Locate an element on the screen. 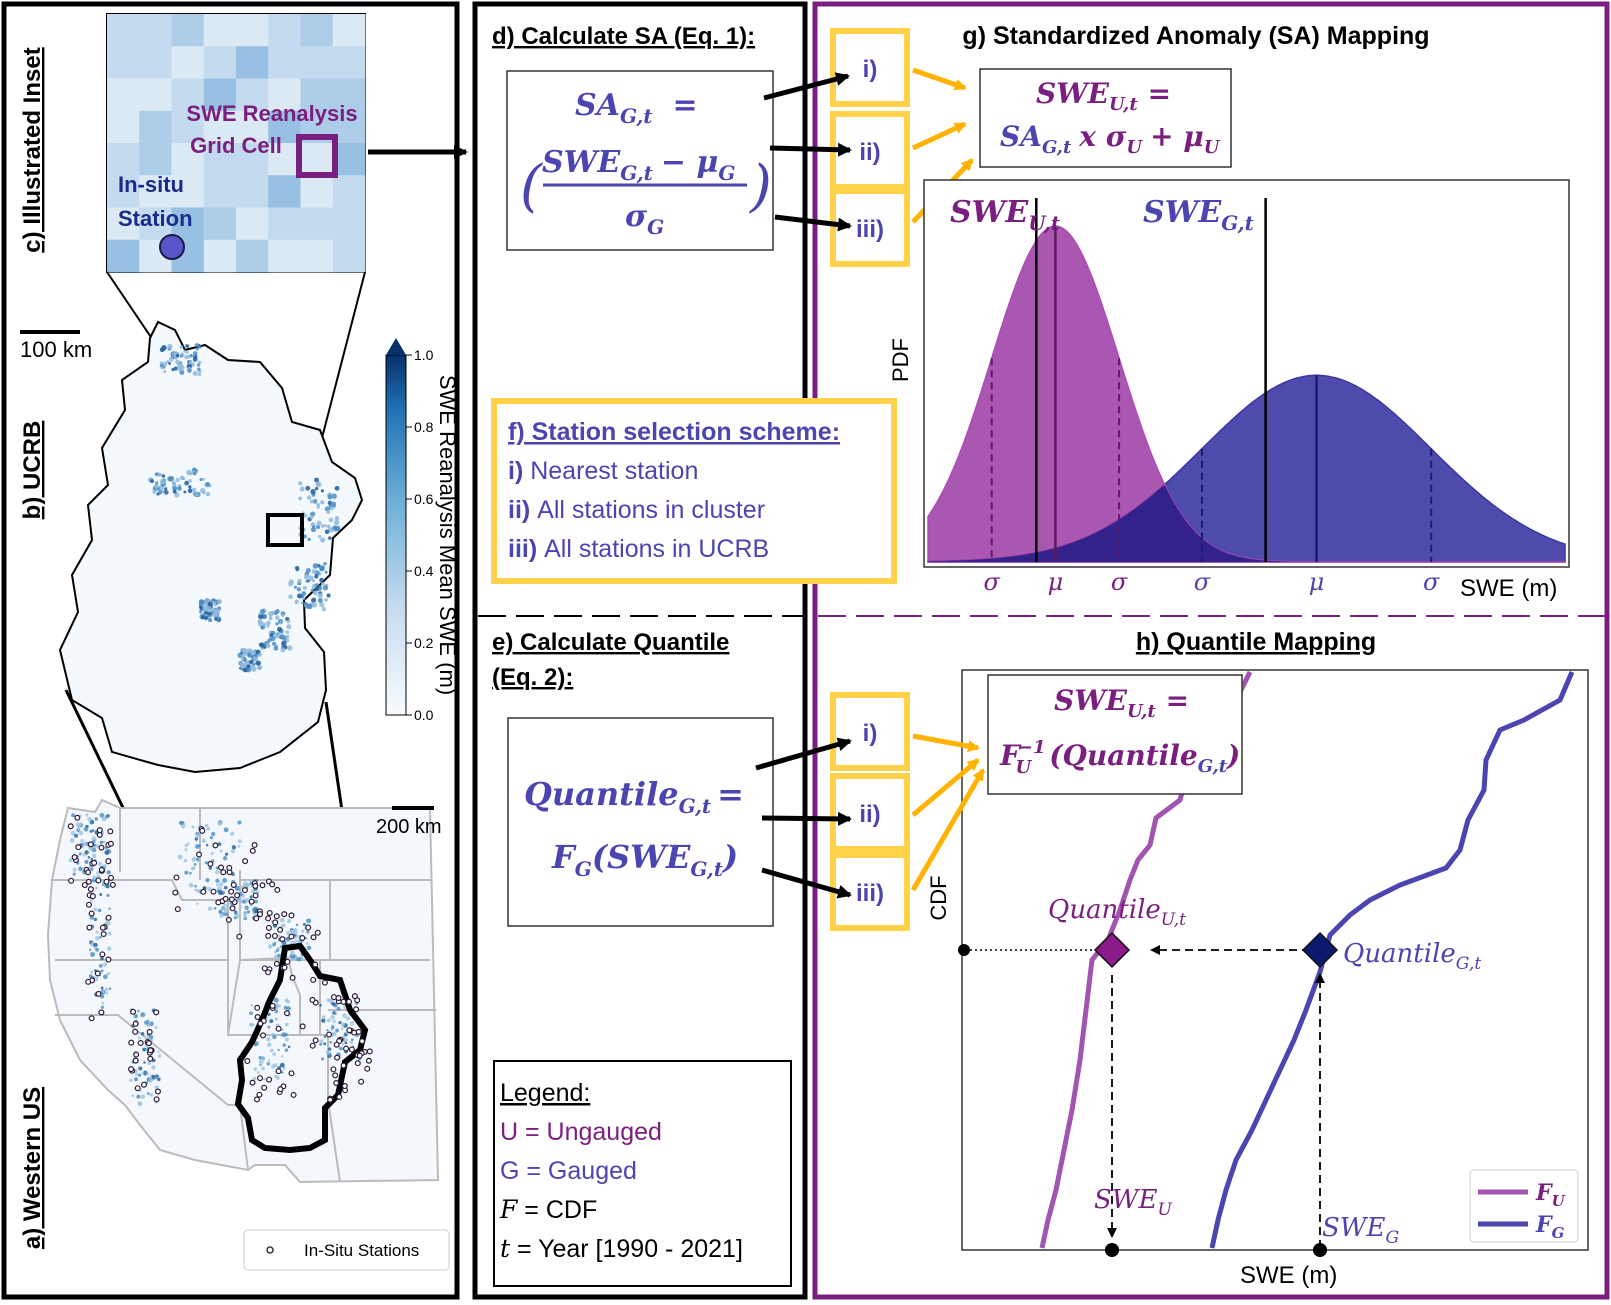 The image size is (1611, 1305). sa-arrow-i is located at coordinates (806, 86).